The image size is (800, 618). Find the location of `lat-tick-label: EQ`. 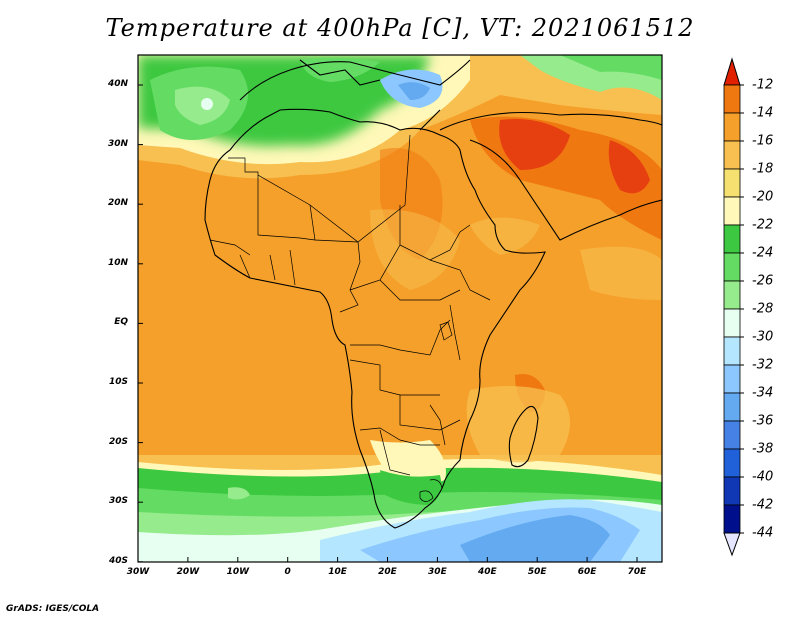

lat-tick-label: EQ is located at coordinates (121, 322).